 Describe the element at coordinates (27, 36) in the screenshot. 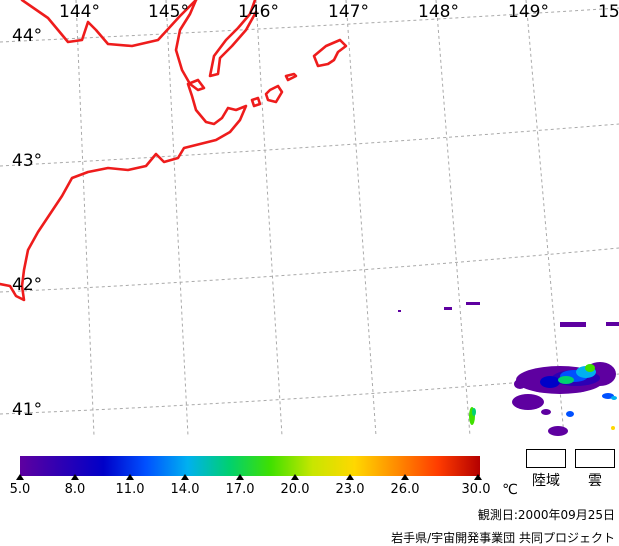

I see `lat-label-44: 44°` at that location.